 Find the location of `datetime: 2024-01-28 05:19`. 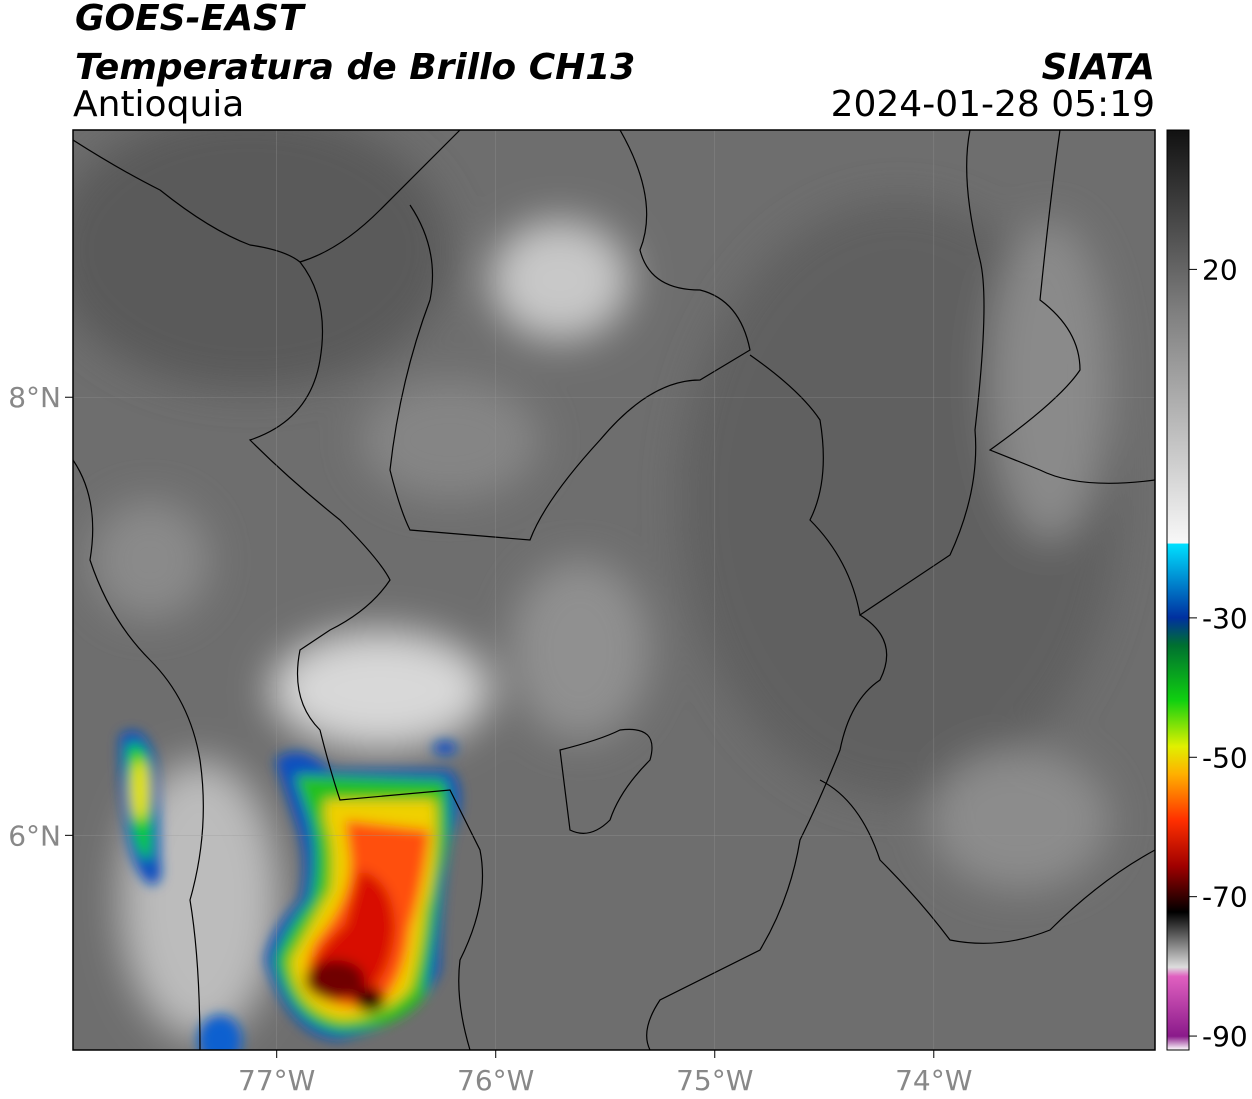

datetime: 2024-01-28 05:19 is located at coordinates (993, 104).